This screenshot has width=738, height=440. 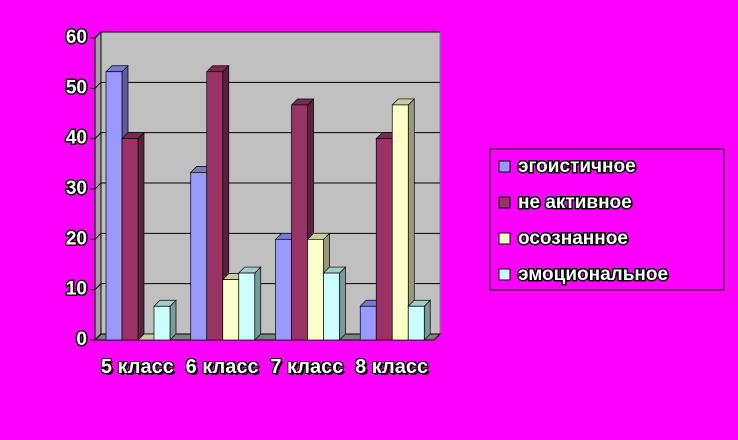 I want to click on y-tick-label: 60, so click(x=76, y=37).